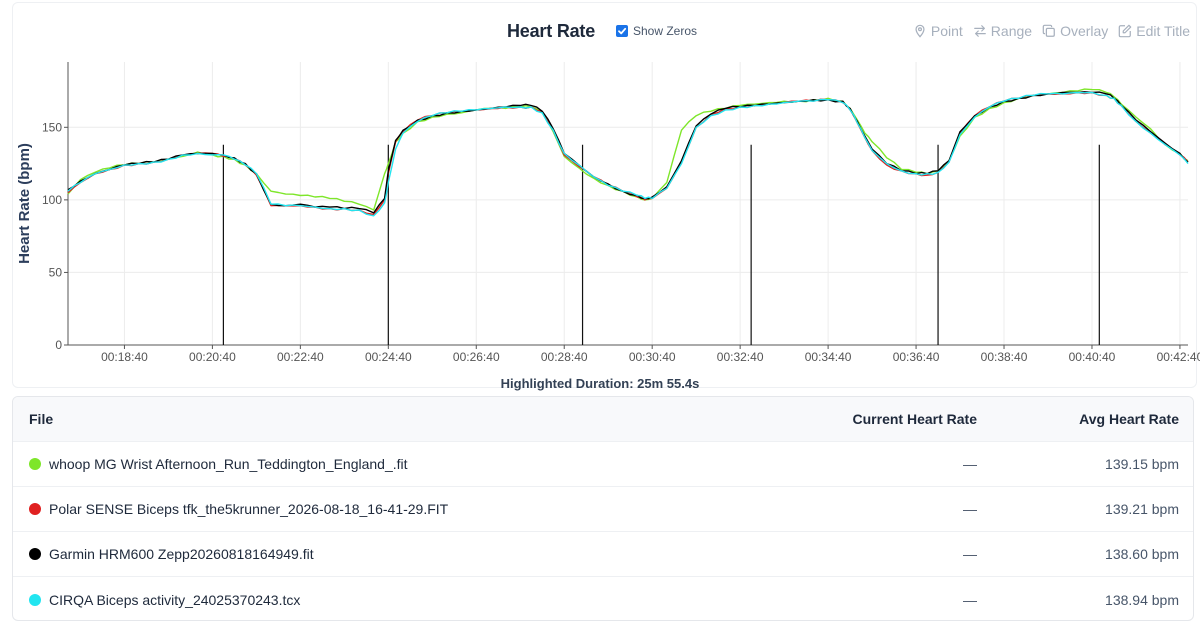 This screenshot has width=1200, height=626. Describe the element at coordinates (1142, 599) in the screenshot. I see `avg-heart-rate: 138.94 bpm` at that location.